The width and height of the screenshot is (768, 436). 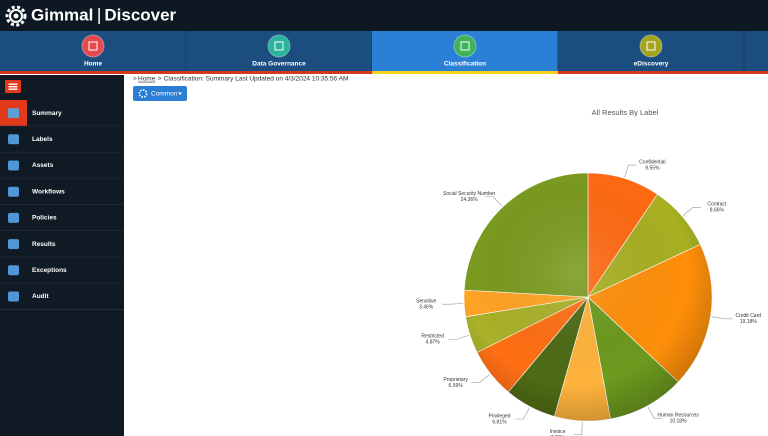 What do you see at coordinates (48, 191) in the screenshot?
I see `sidebar-item-label: Workflows` at bounding box center [48, 191].